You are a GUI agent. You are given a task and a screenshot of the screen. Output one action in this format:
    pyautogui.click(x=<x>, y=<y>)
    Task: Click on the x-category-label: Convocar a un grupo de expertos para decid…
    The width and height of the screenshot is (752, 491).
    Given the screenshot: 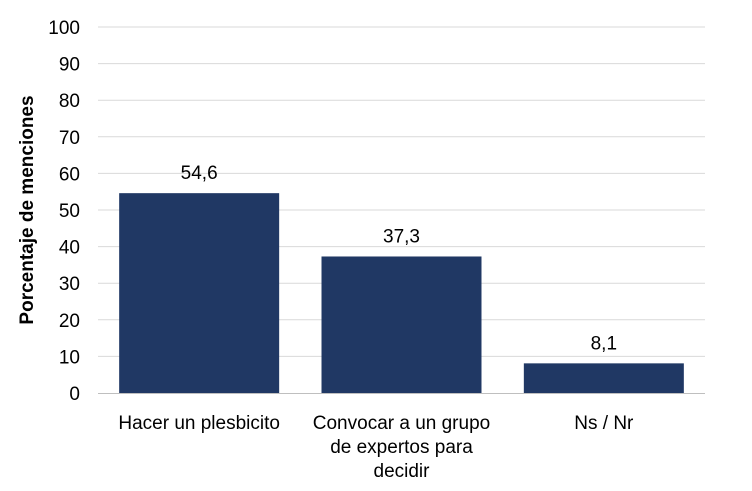 What is the action you would take?
    pyautogui.click(x=401, y=447)
    